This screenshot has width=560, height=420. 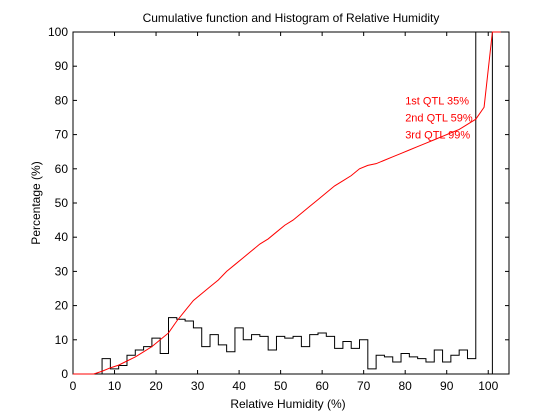 What do you see at coordinates (287, 404) in the screenshot?
I see `x-axis-label: Relative Humidity (%)` at bounding box center [287, 404].